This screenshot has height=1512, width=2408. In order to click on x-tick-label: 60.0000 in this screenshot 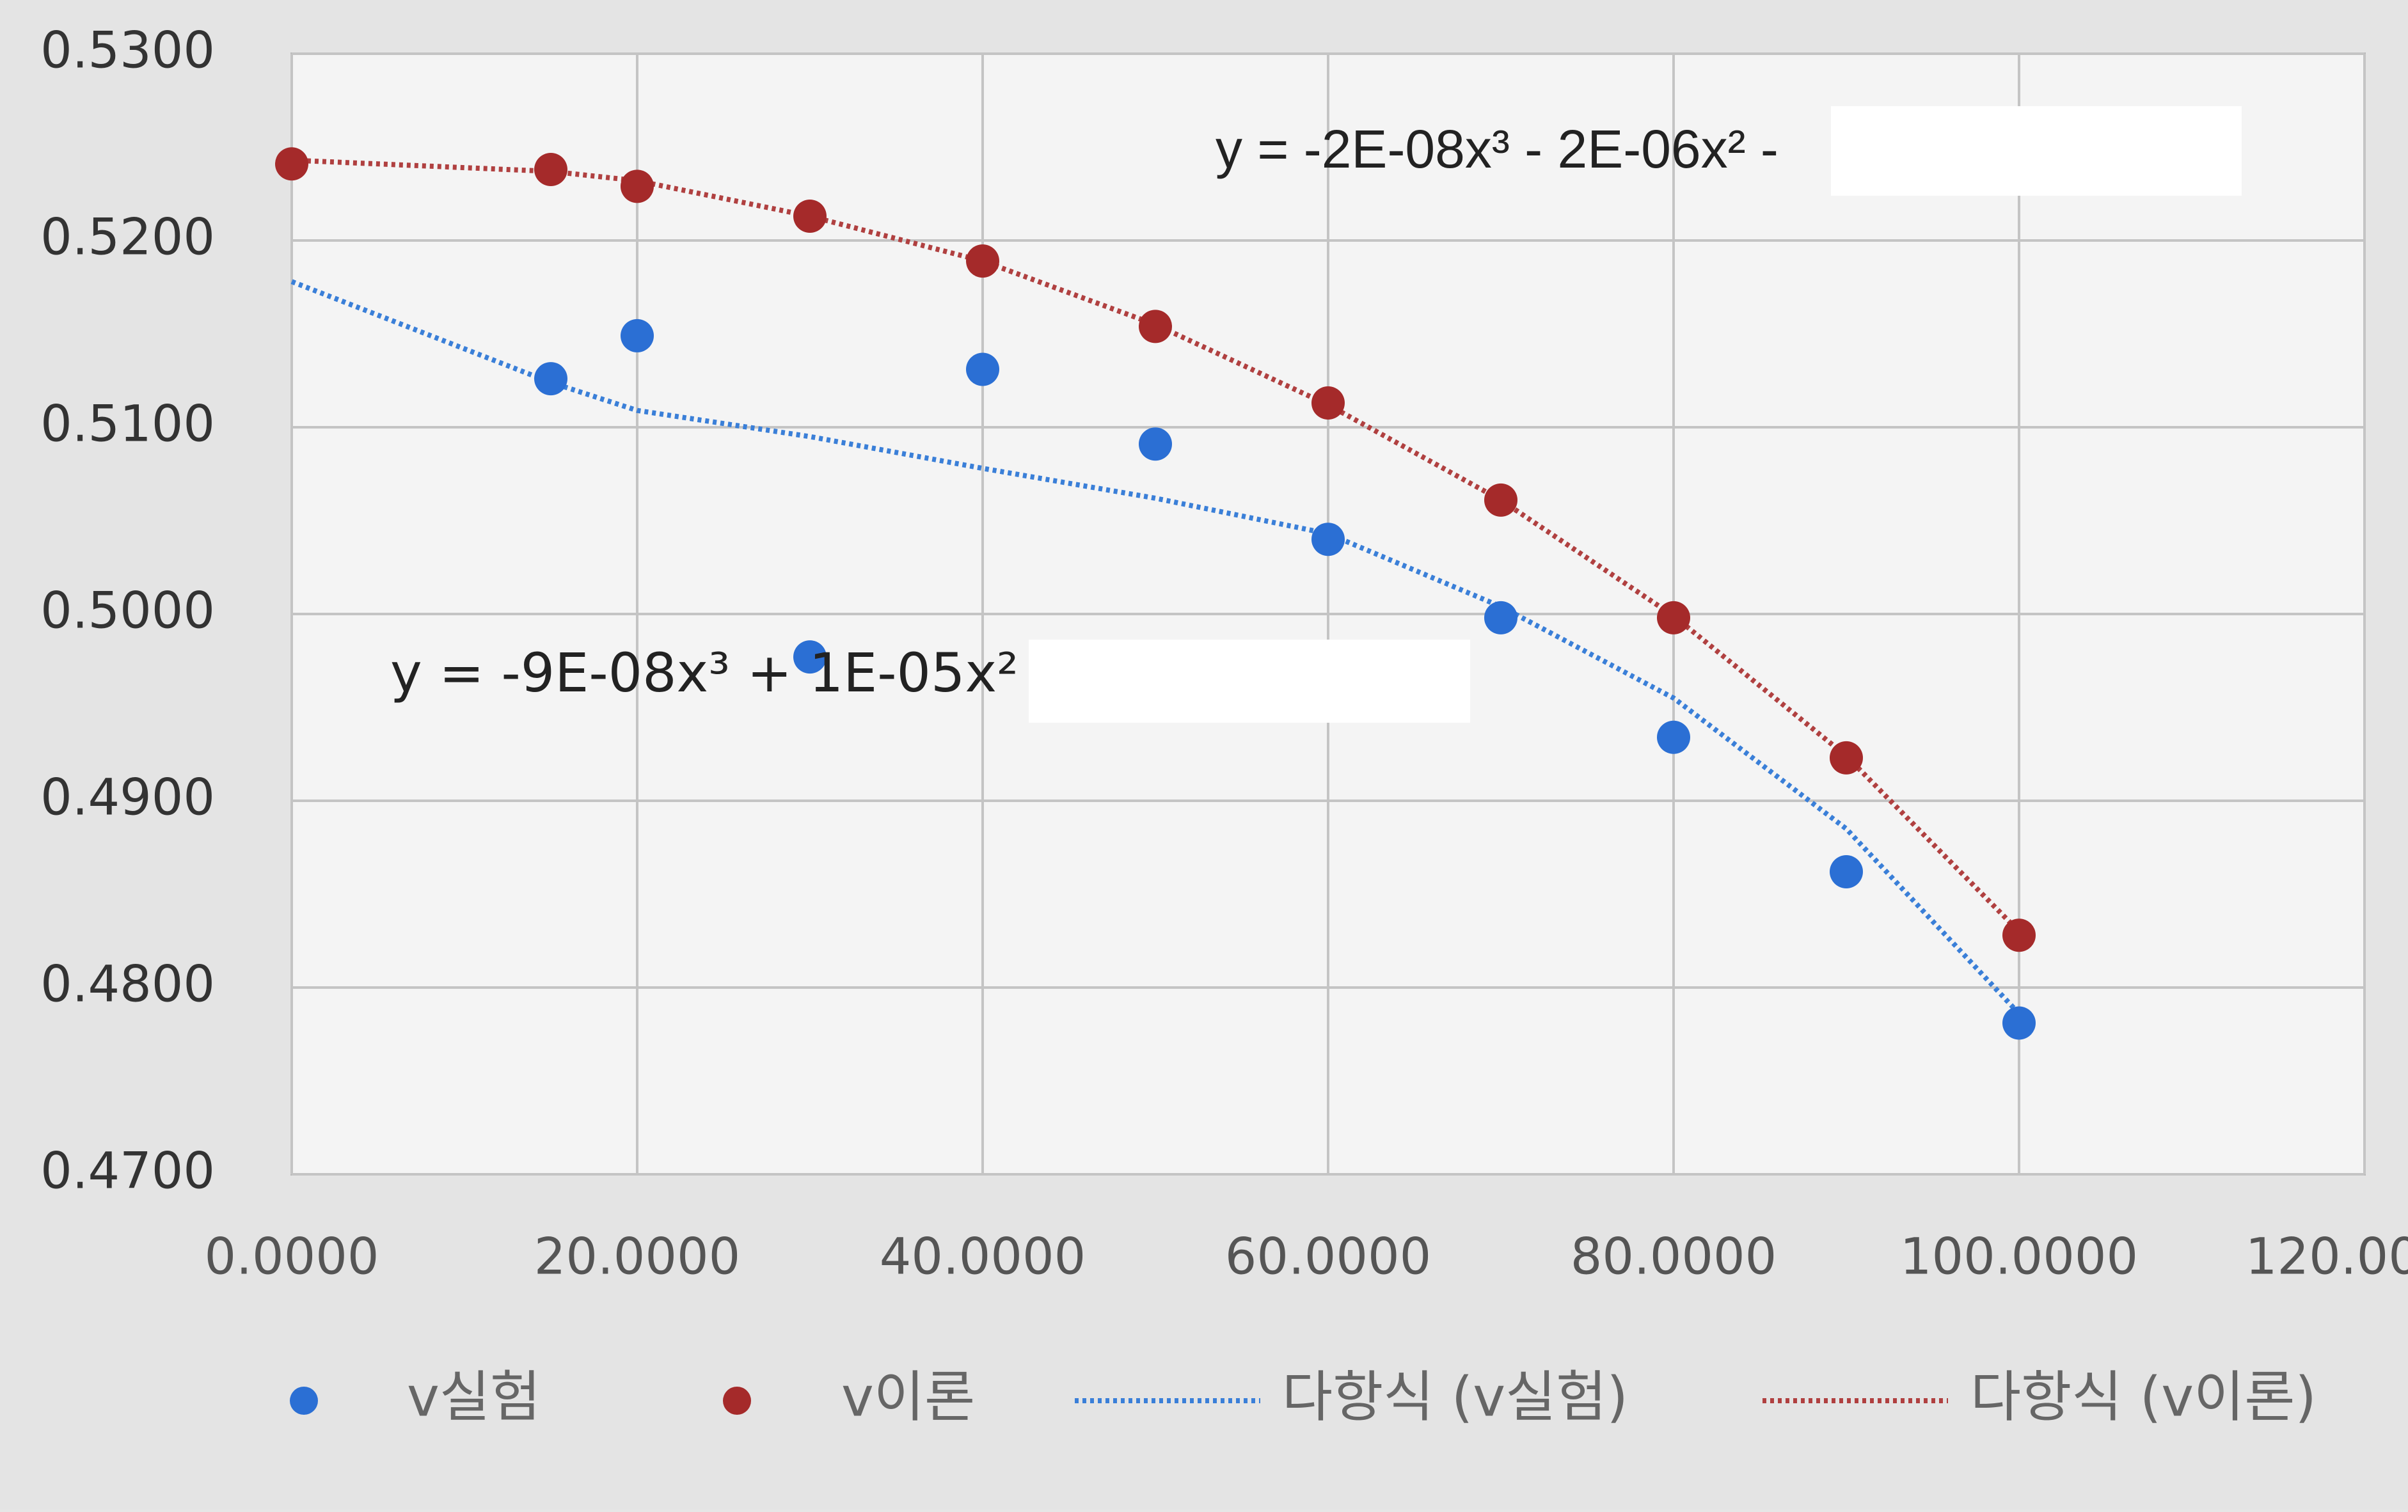, I will do `click(1328, 1257)`.